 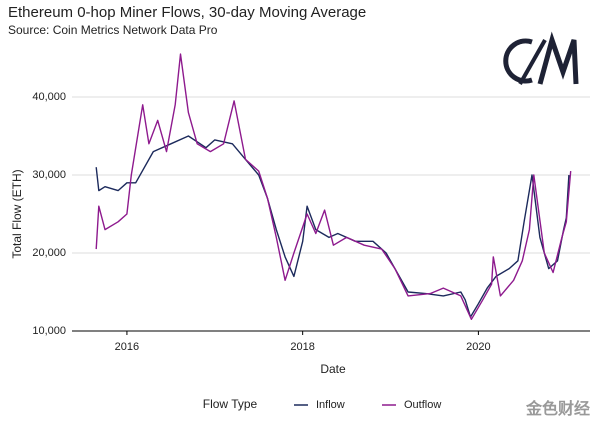 What do you see at coordinates (17, 213) in the screenshot?
I see `y-axis-label: Total Flow (ETH)` at bounding box center [17, 213].